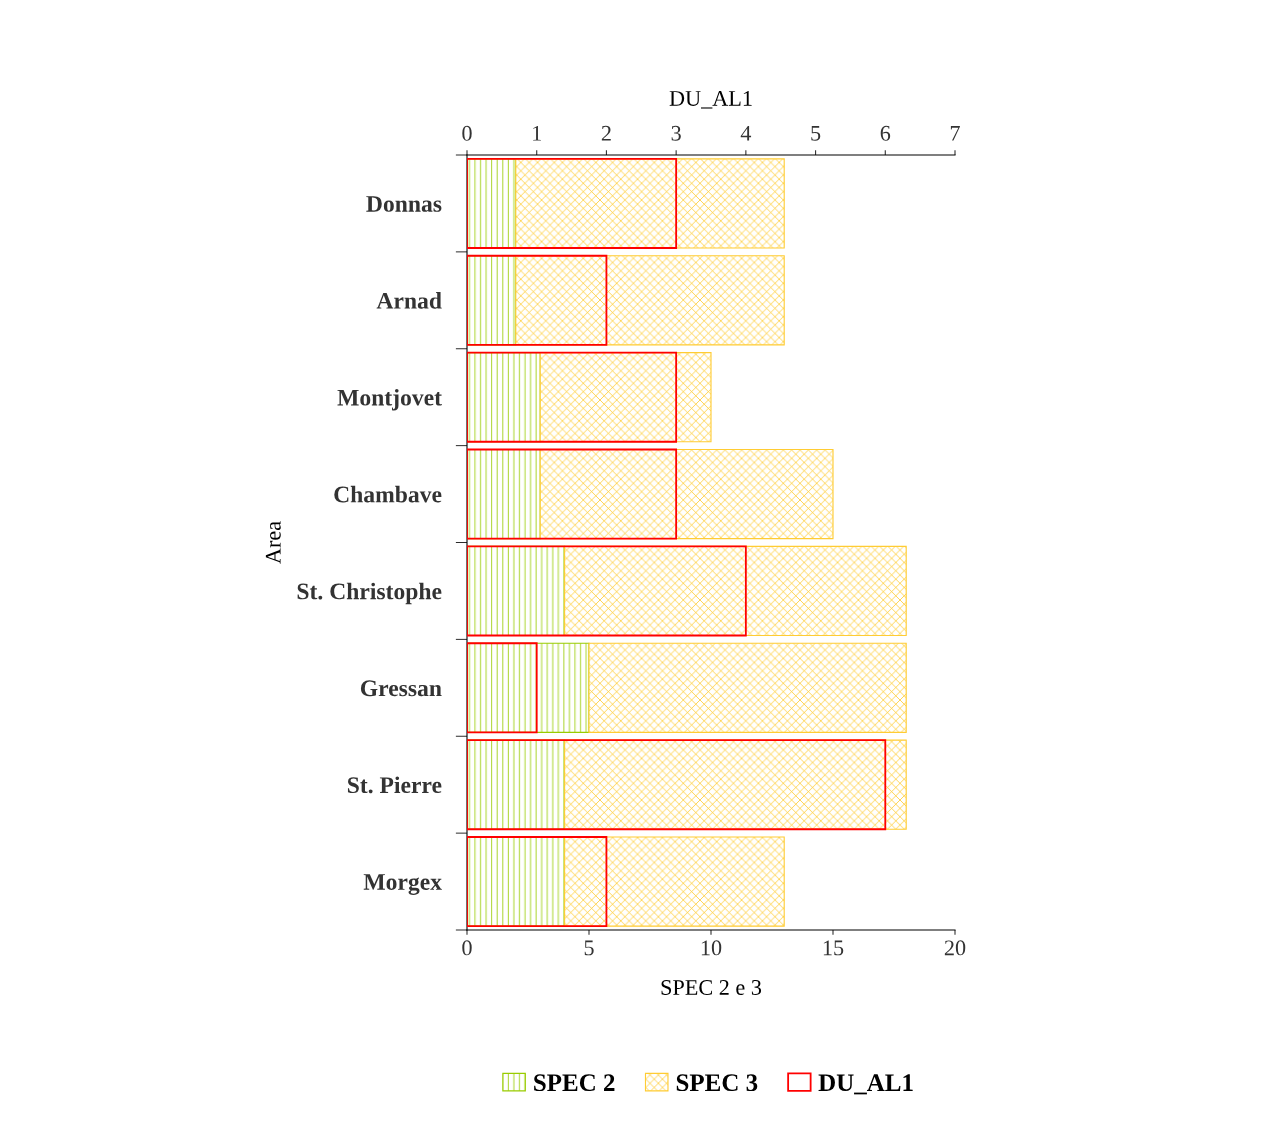  I want to click on y-tick-label: Donnas, so click(404, 204).